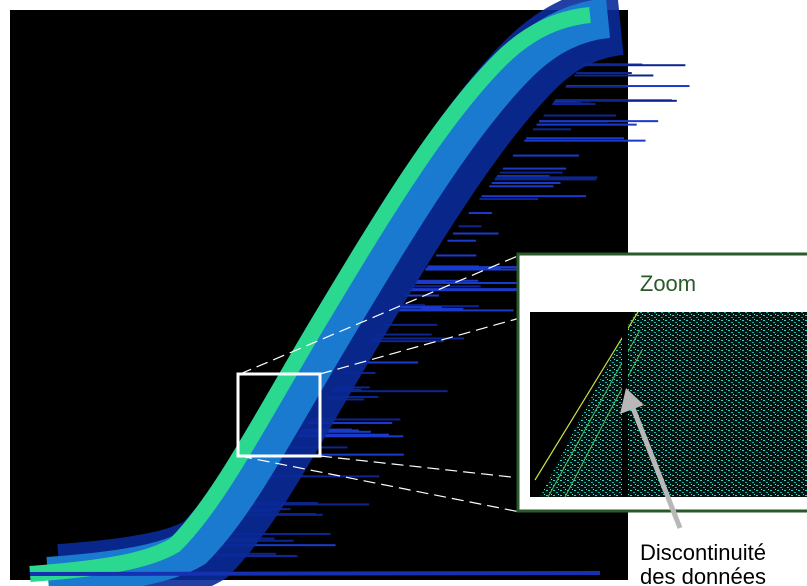  Describe the element at coordinates (668, 404) in the screenshot. I see `zoom-image` at that location.